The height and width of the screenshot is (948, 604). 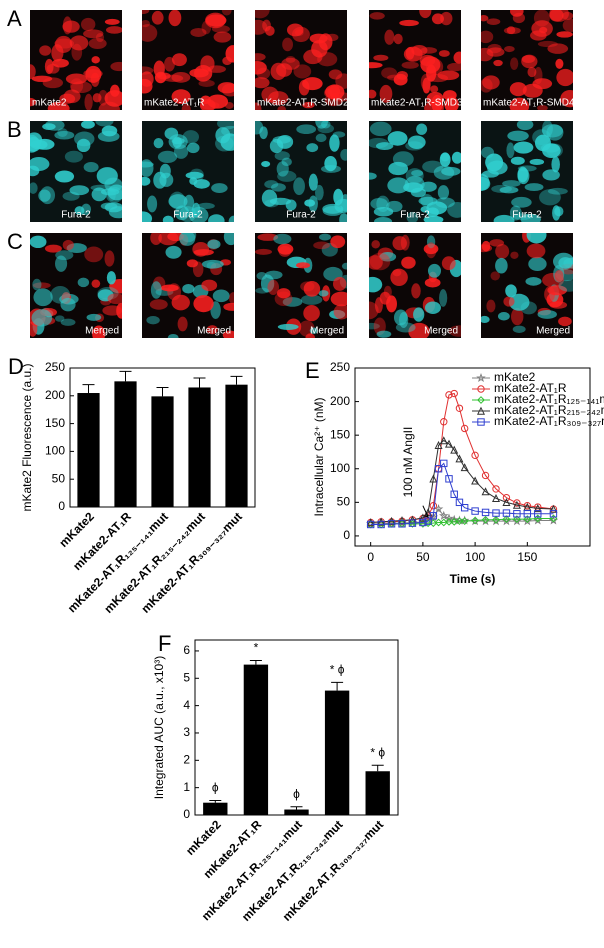 What do you see at coordinates (549, 421) in the screenshot?
I see `legend-label: mKate2-AT₁R₃₀₉₋₃₂₇mut` at bounding box center [549, 421].